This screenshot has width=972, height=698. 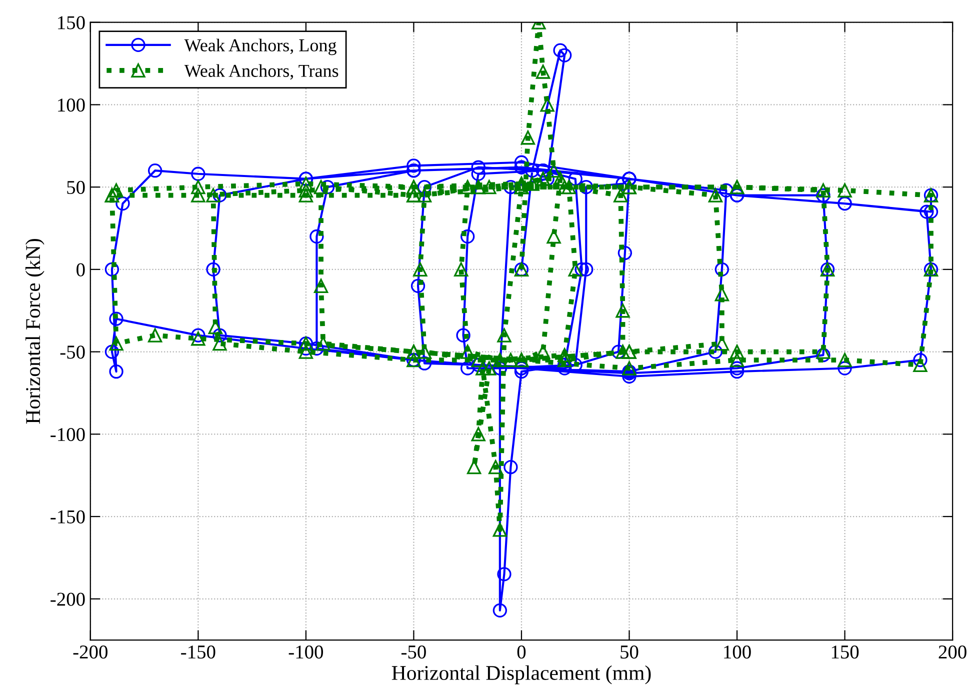 What do you see at coordinates (413, 652) in the screenshot?
I see `x-tick-label: -50` at bounding box center [413, 652].